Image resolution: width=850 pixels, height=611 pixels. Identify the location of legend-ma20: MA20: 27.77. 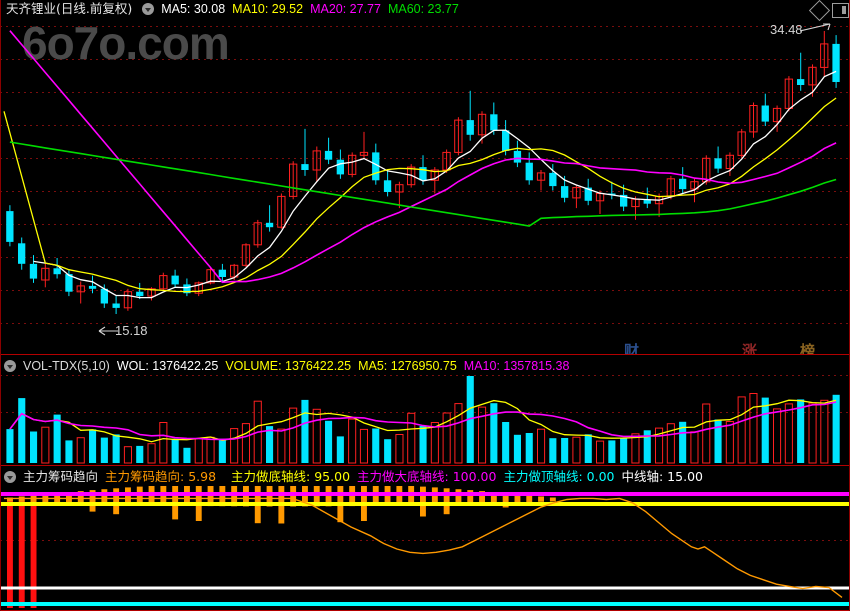
(345, 9).